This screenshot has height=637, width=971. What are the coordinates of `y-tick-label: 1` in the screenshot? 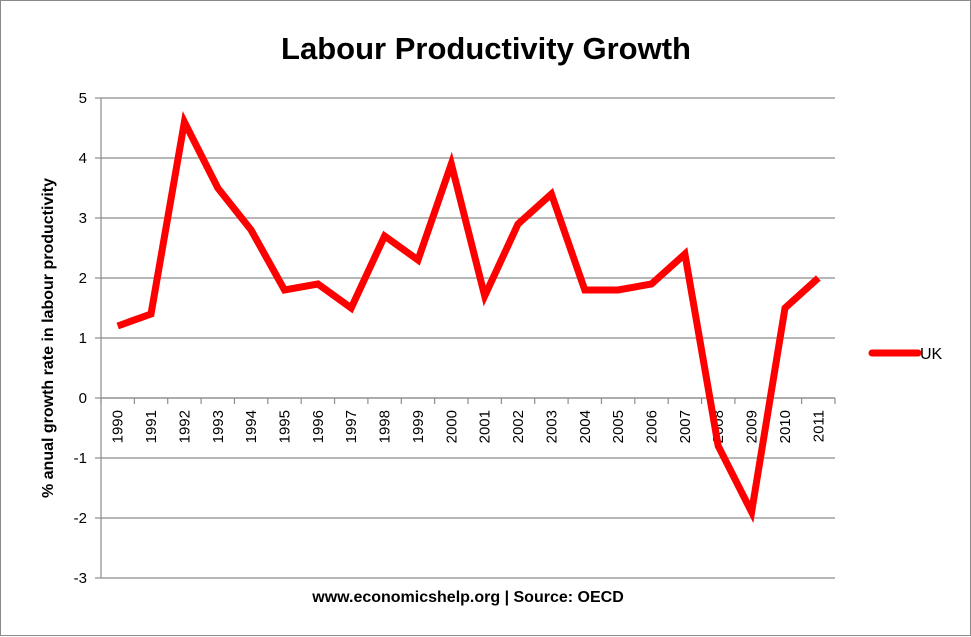 It's located at (83, 338).